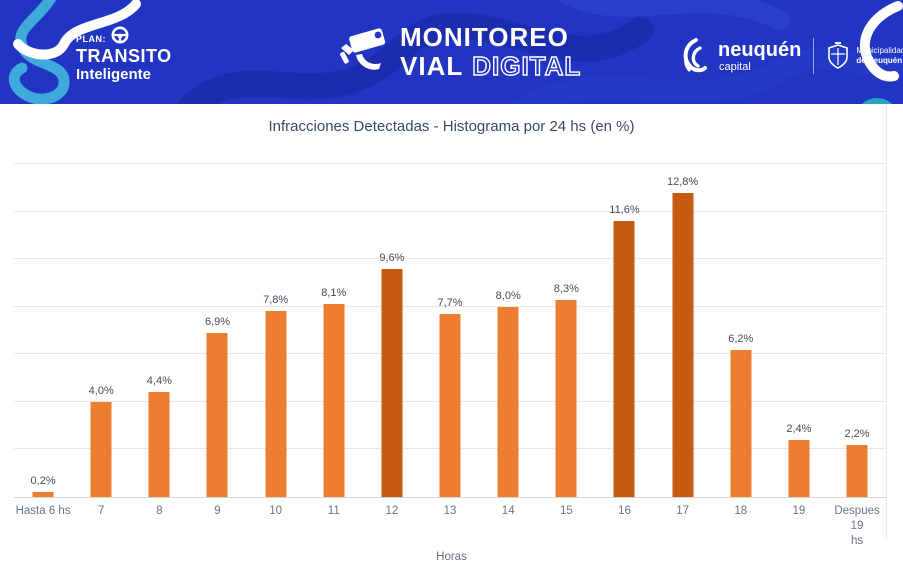 The width and height of the screenshot is (903, 563). I want to click on bar-column: 6,2%, so click(741, 330).